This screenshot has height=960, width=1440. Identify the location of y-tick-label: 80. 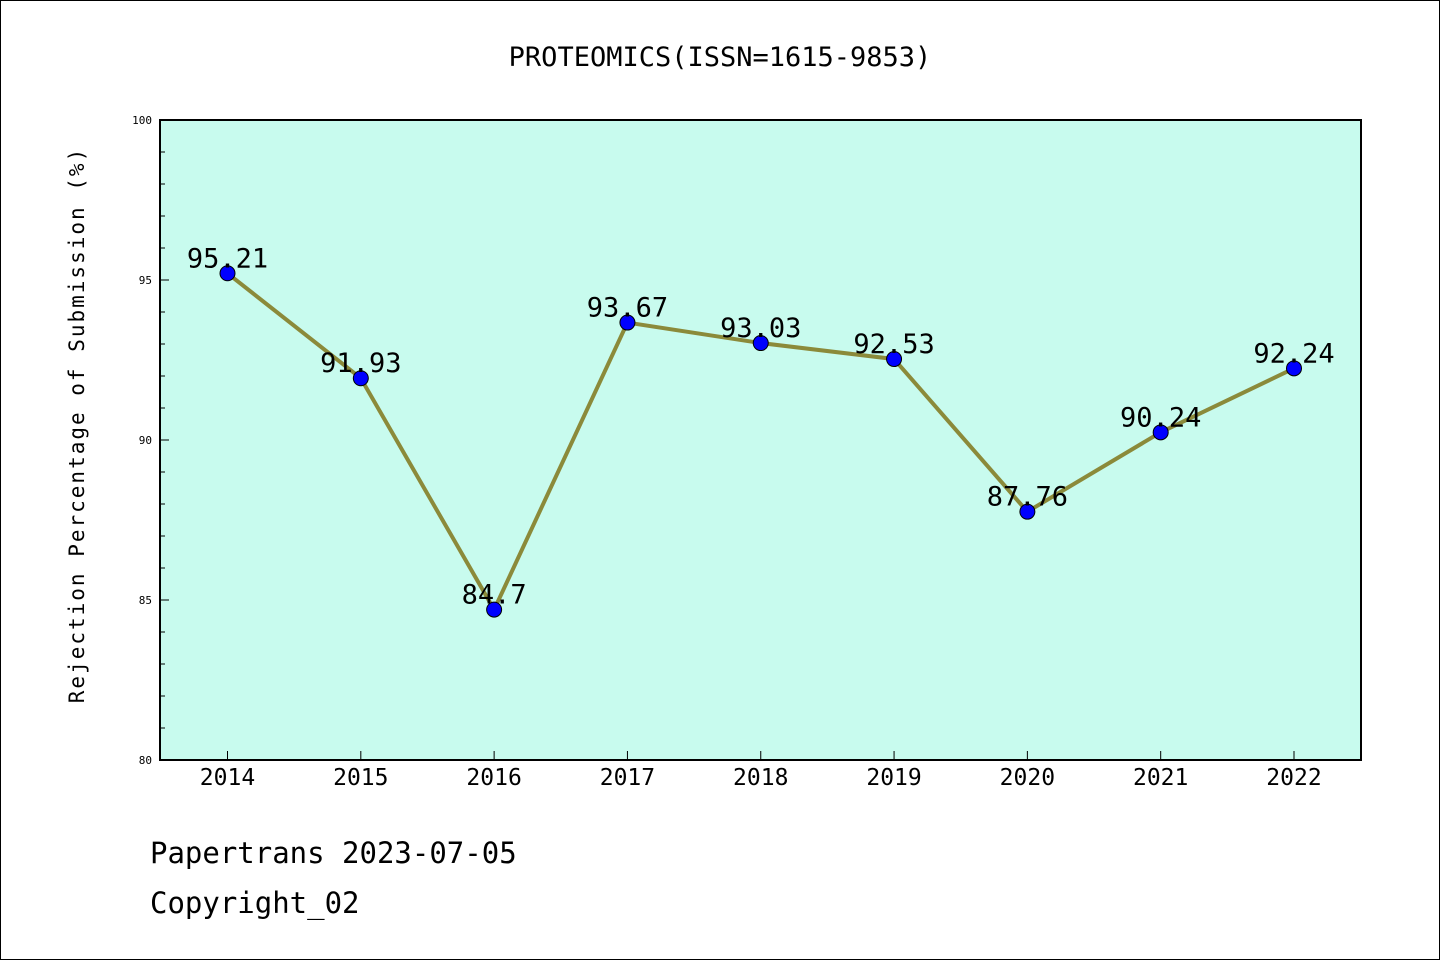
(145, 760).